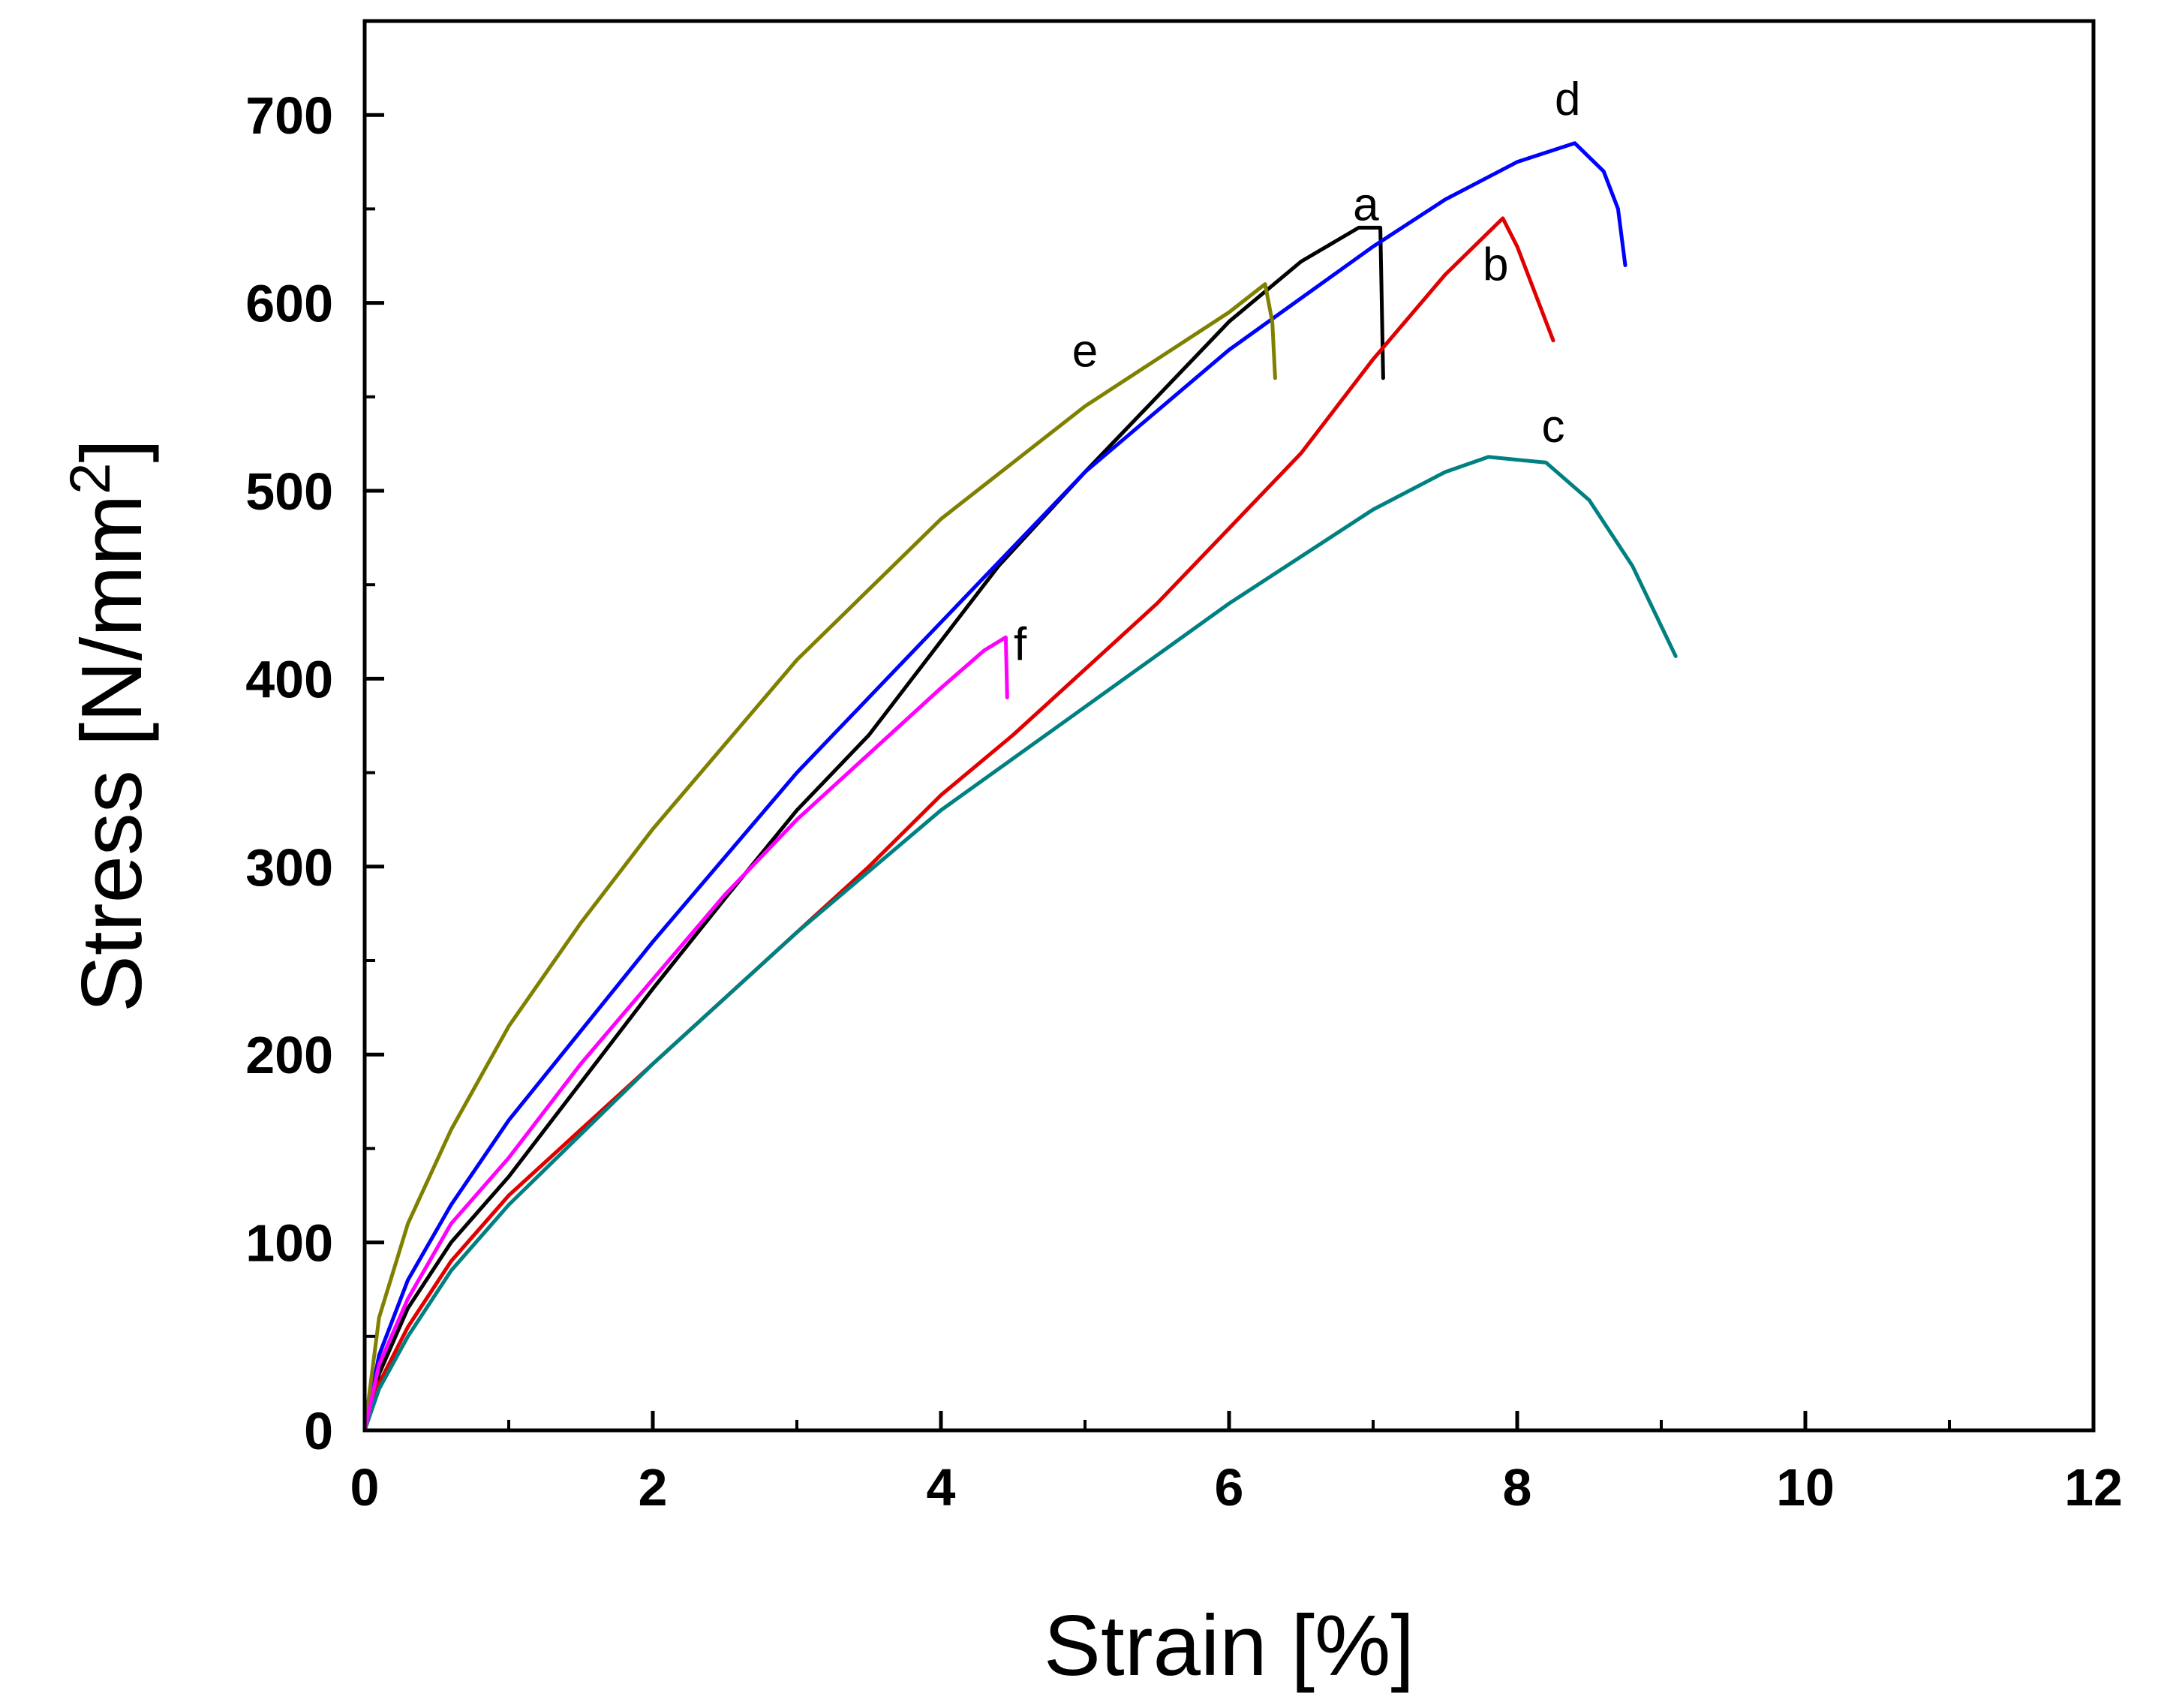 This screenshot has height=1708, width=2158. I want to click on series-label-b: b, so click(1496, 265).